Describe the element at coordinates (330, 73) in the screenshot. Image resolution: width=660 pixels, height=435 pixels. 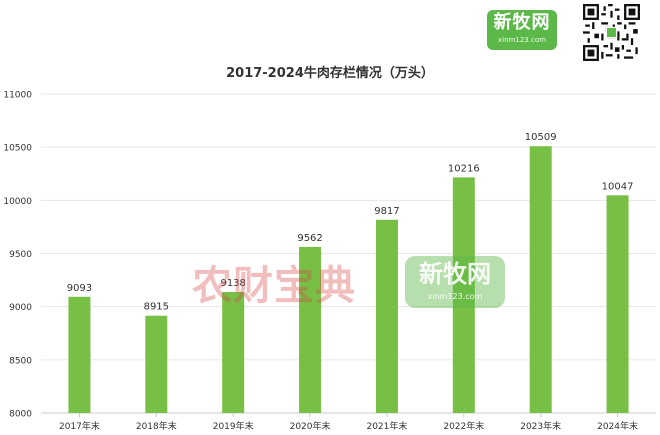
I see `chart-title: 2017-2024牛肉存栏情况（万头）` at that location.